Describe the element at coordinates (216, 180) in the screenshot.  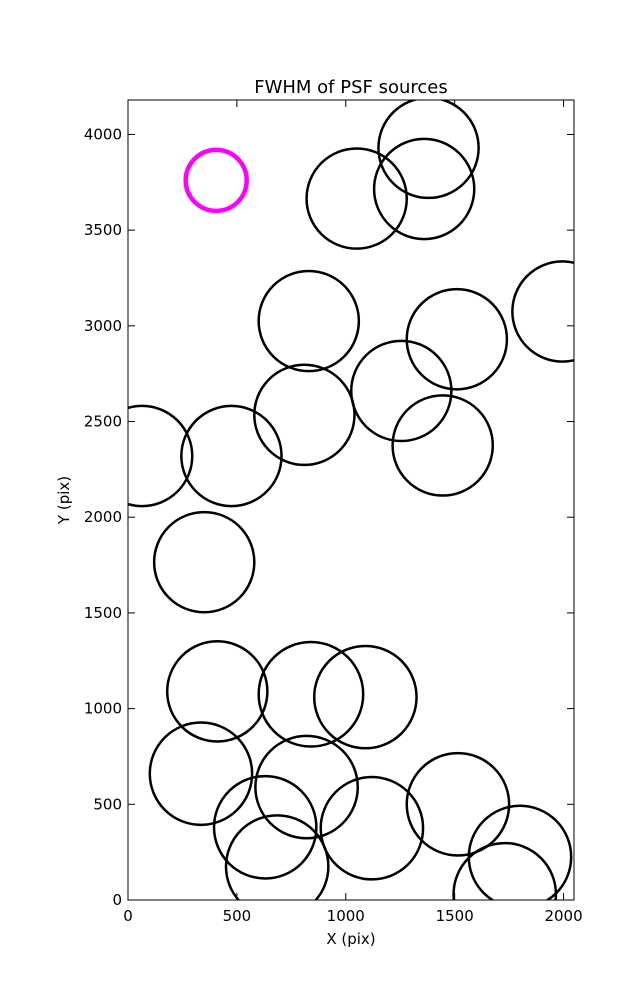
I see `reference-circle` at that location.